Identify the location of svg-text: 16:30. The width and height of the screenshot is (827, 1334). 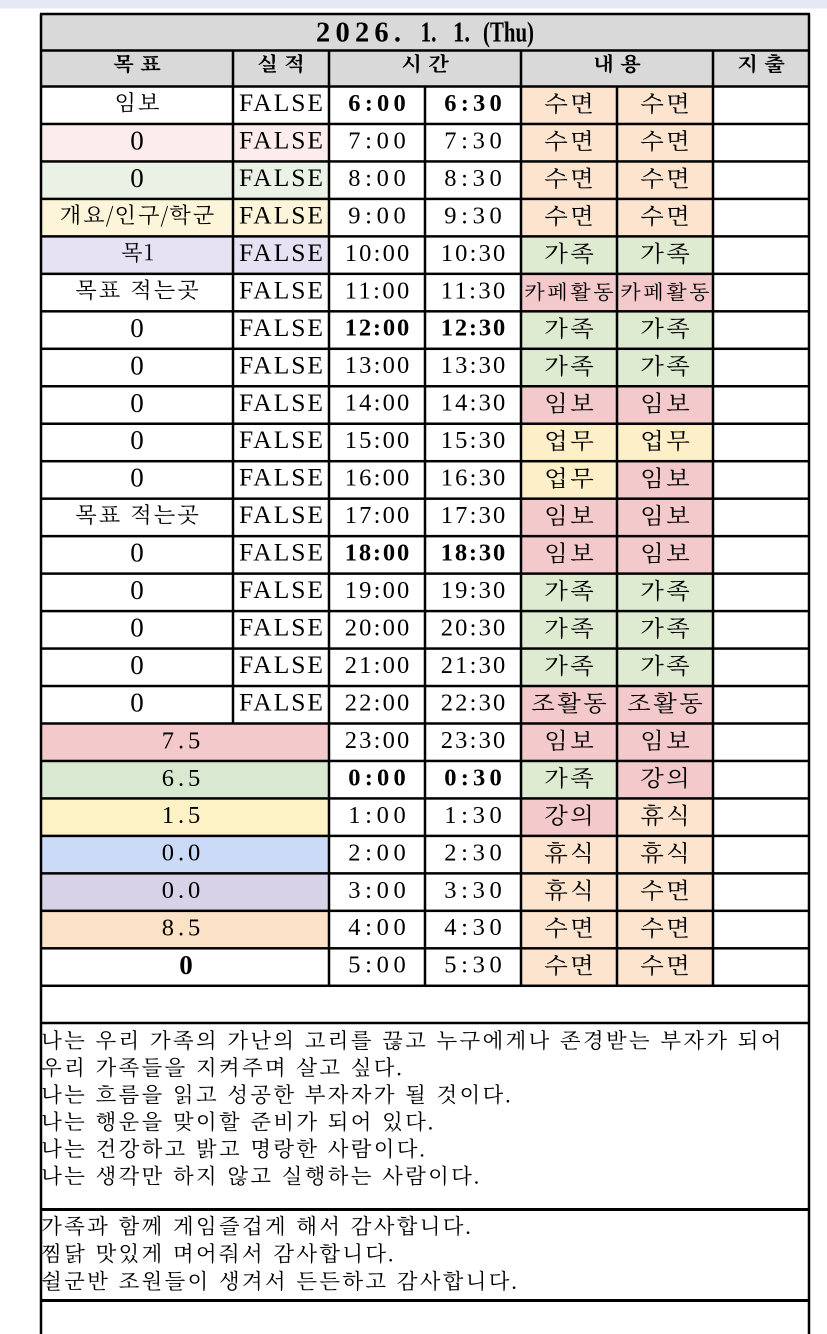
(473, 478).